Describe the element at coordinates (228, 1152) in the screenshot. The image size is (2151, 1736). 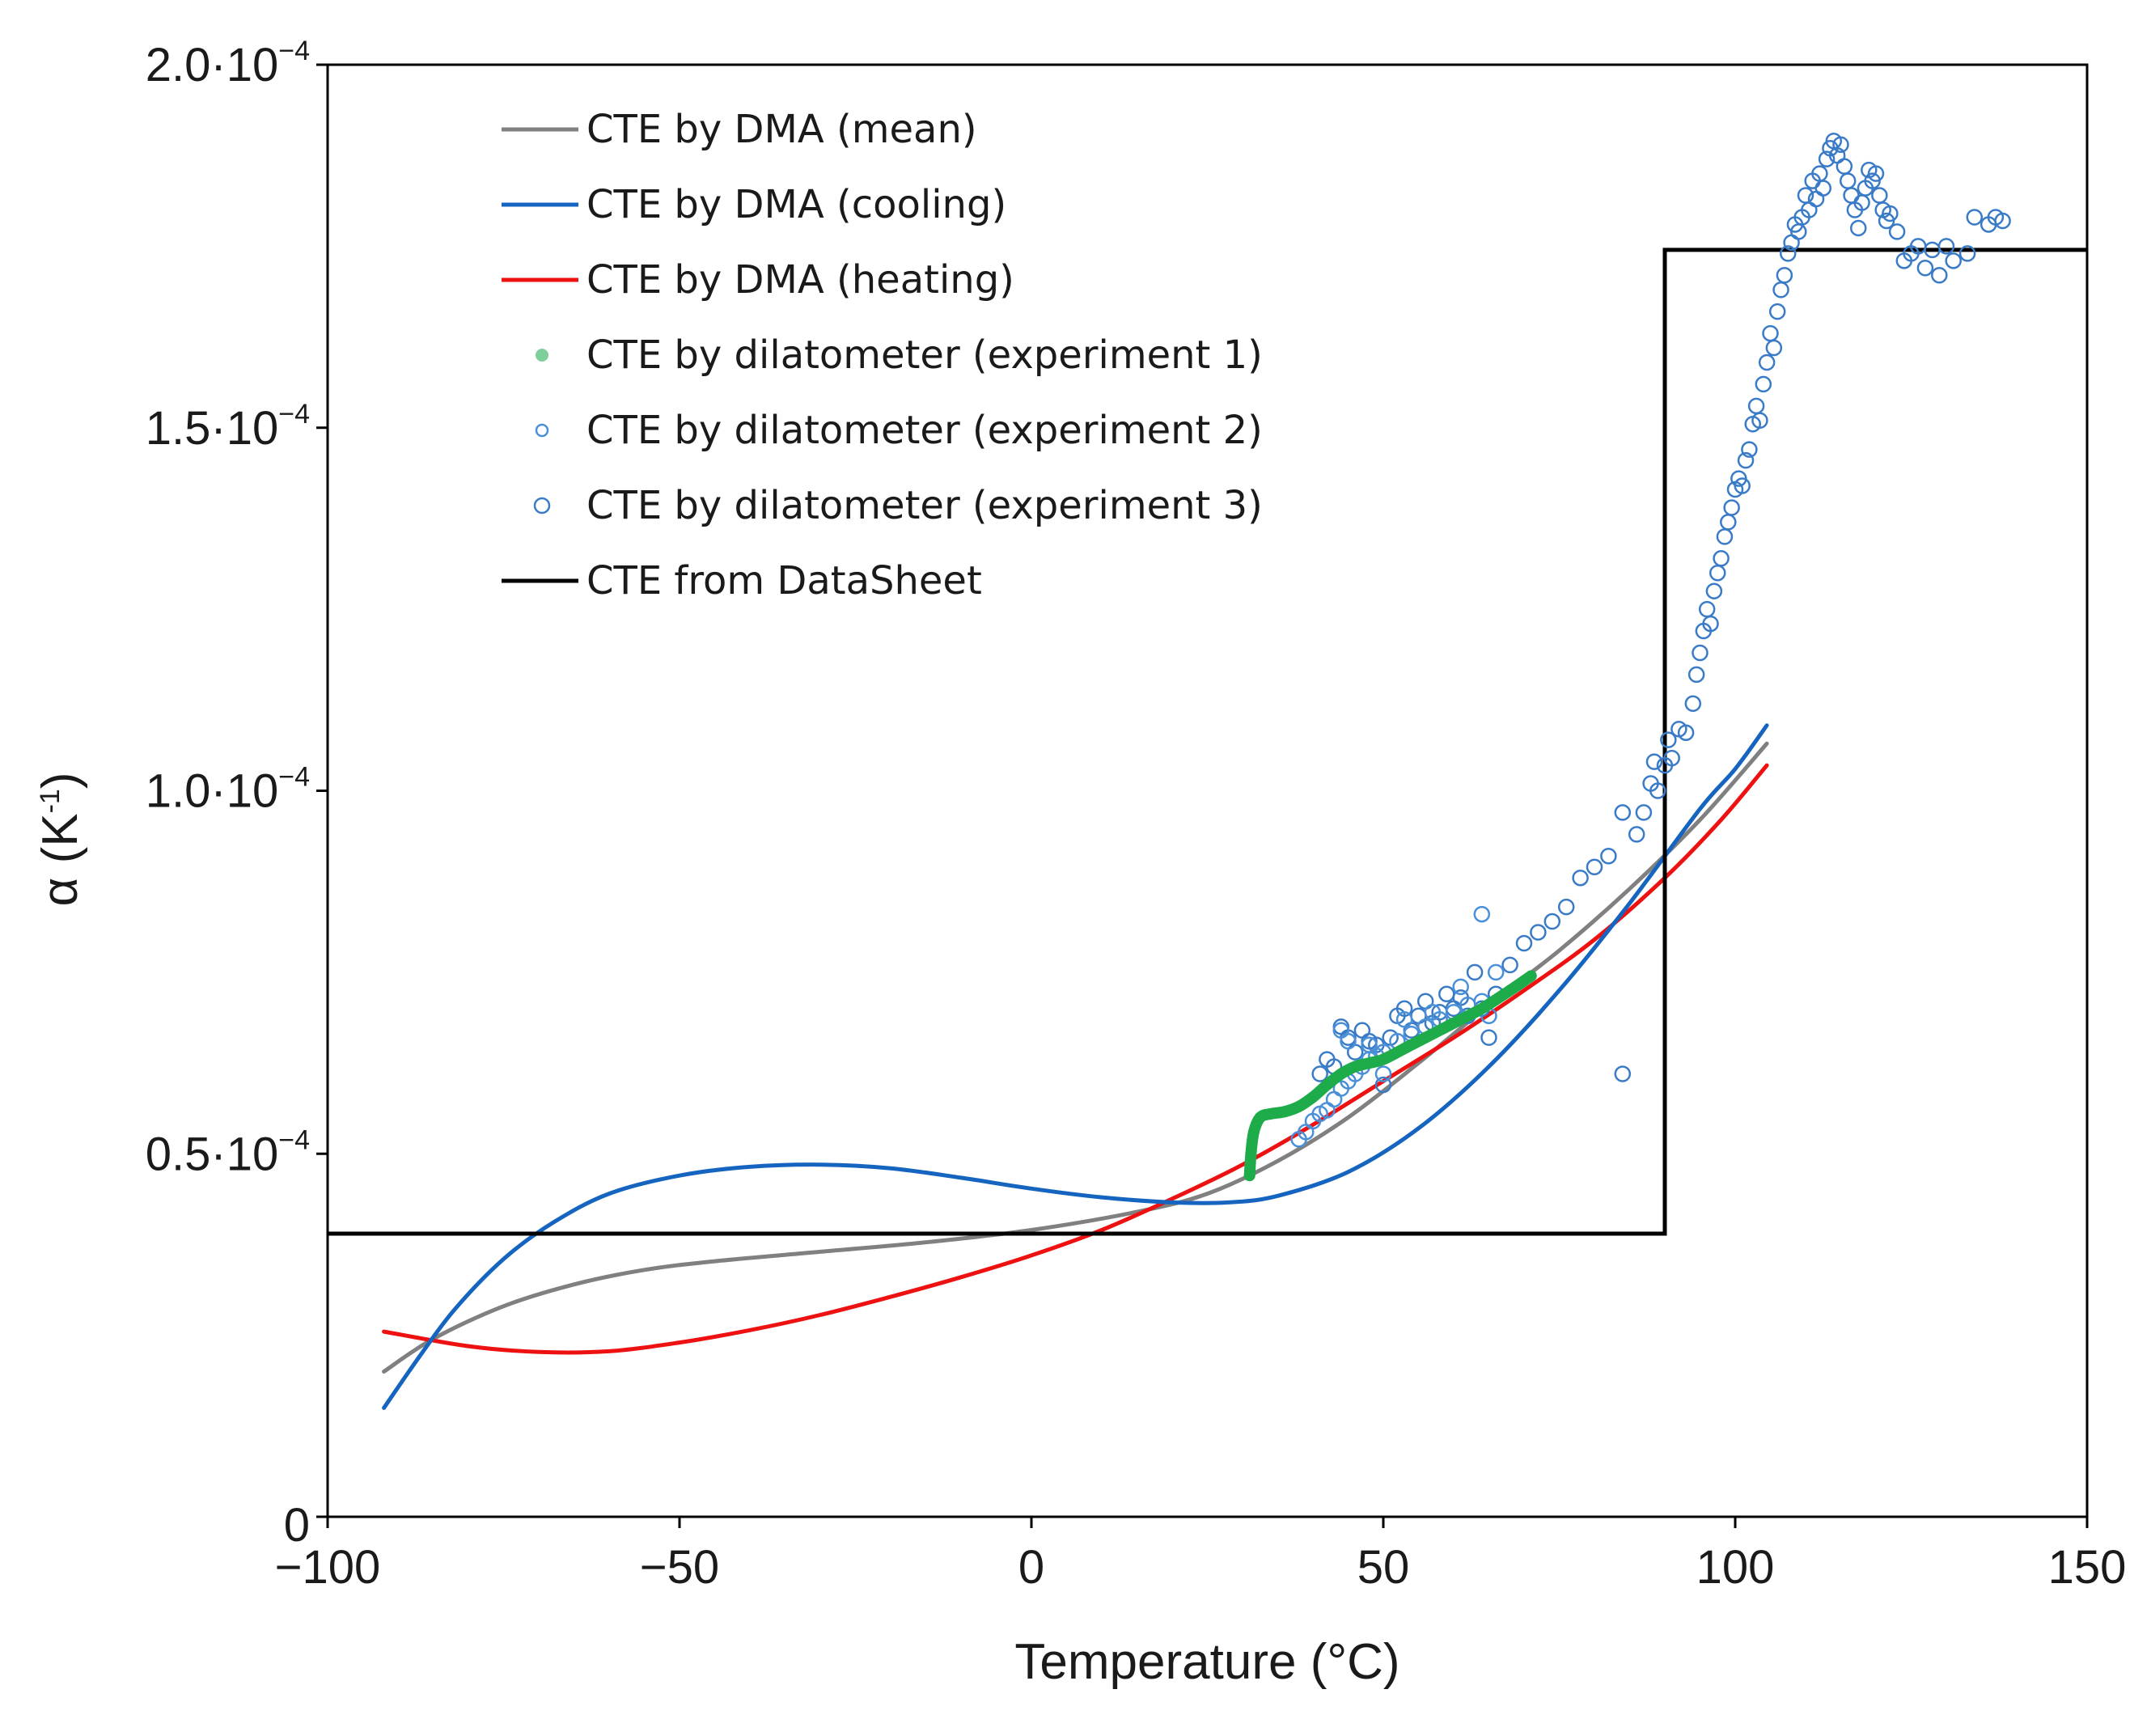
I see `y-tick-label: 0.5·10⁻⁴` at that location.